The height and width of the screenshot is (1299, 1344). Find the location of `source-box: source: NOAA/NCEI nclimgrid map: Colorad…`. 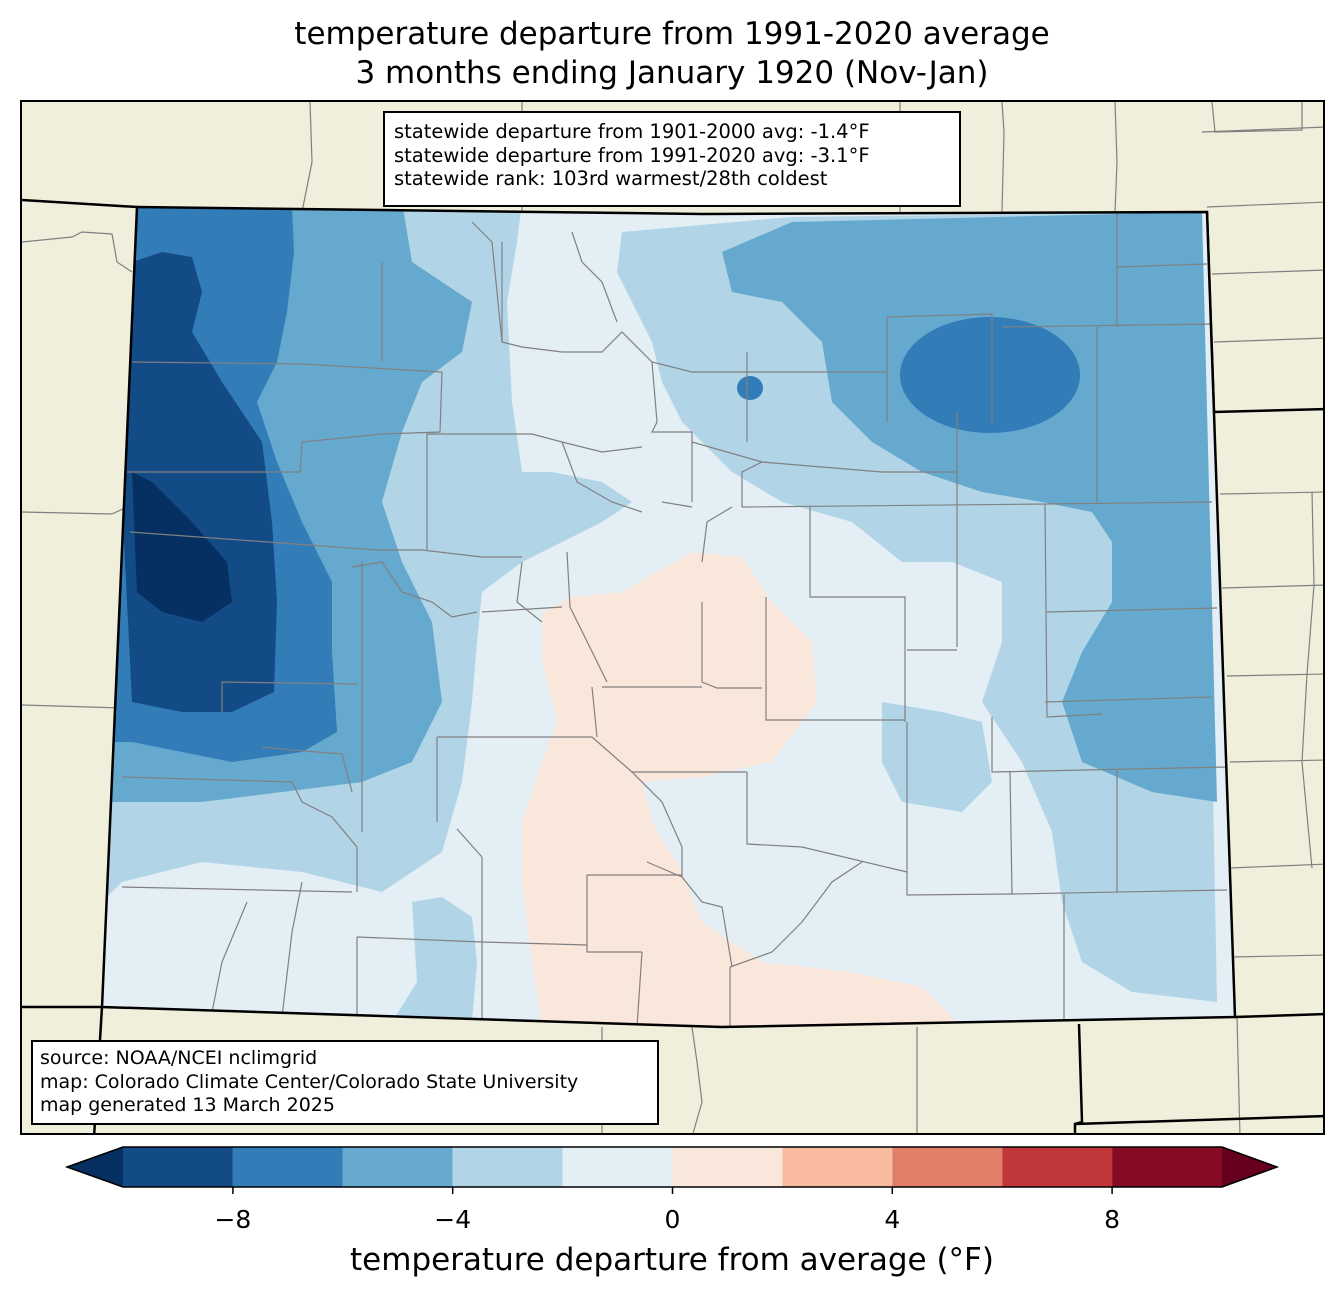

source-box: source: NOAA/NCEI nclimgrid map: Colorad… is located at coordinates (345, 1082).